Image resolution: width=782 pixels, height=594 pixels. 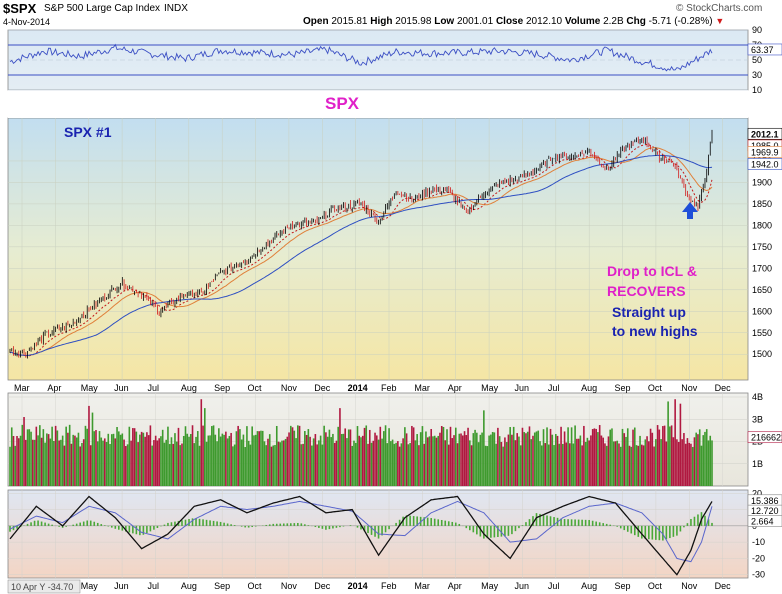 What do you see at coordinates (757, 30) in the screenshot?
I see `rsi-tick-label: 90` at bounding box center [757, 30].